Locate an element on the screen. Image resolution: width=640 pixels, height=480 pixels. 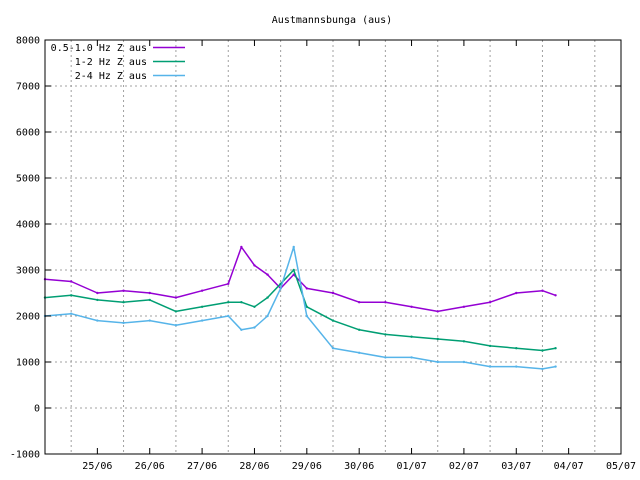
y-tick-label: 0 is located at coordinates (37, 409).